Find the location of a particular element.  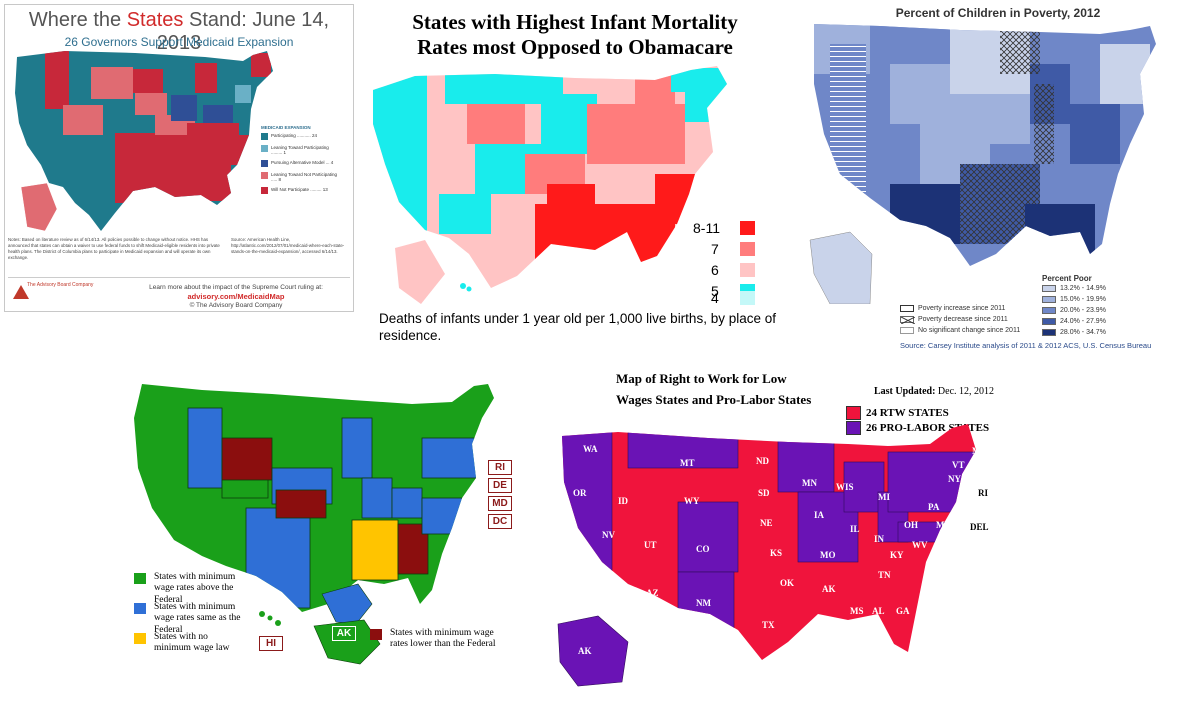

tag-de: DE is located at coordinates (500, 485).